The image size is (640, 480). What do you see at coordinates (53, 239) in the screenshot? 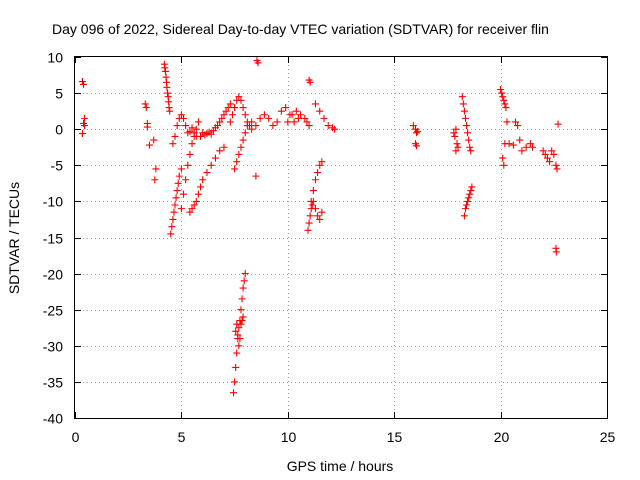
I see `y-tick-label: -15` at bounding box center [53, 239].